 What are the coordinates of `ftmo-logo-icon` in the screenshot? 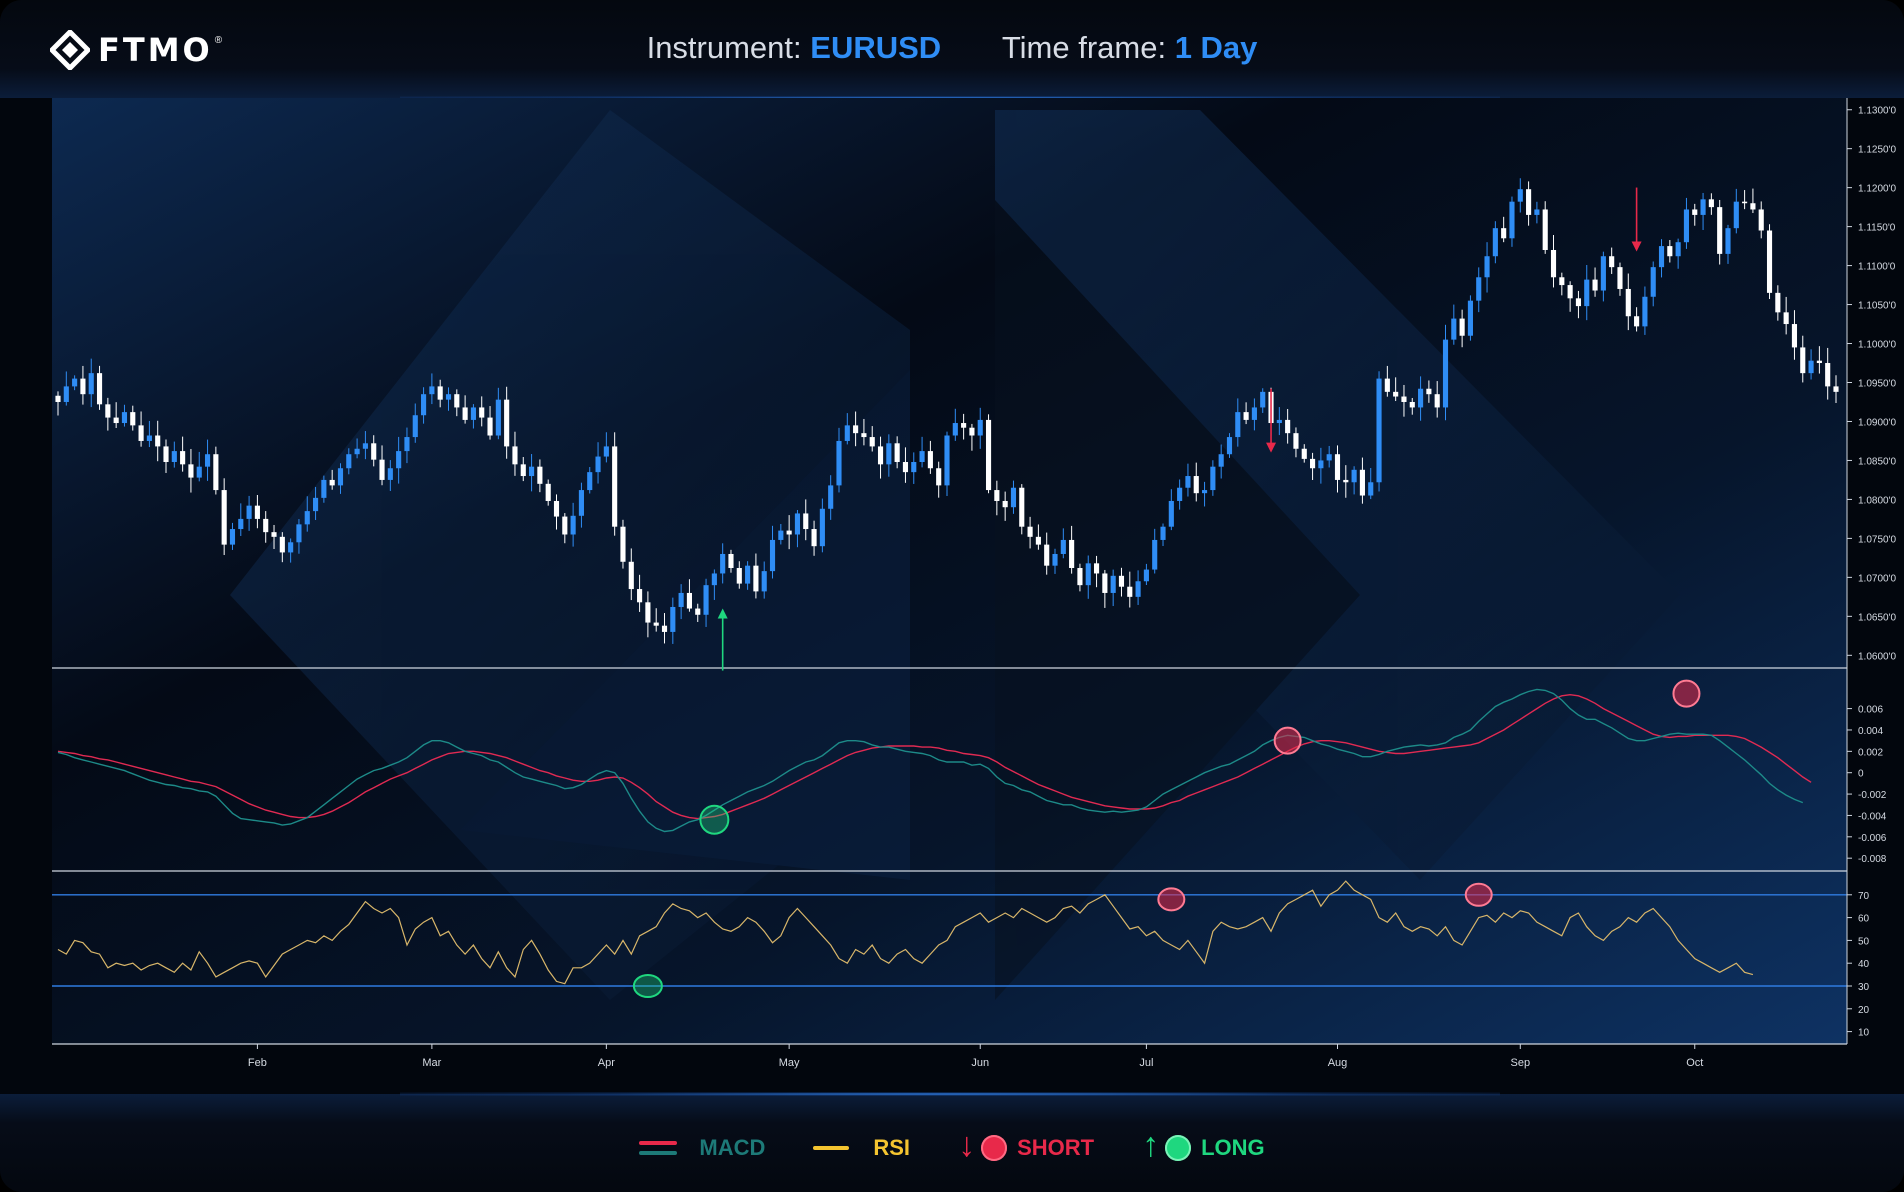 It's located at (70, 50).